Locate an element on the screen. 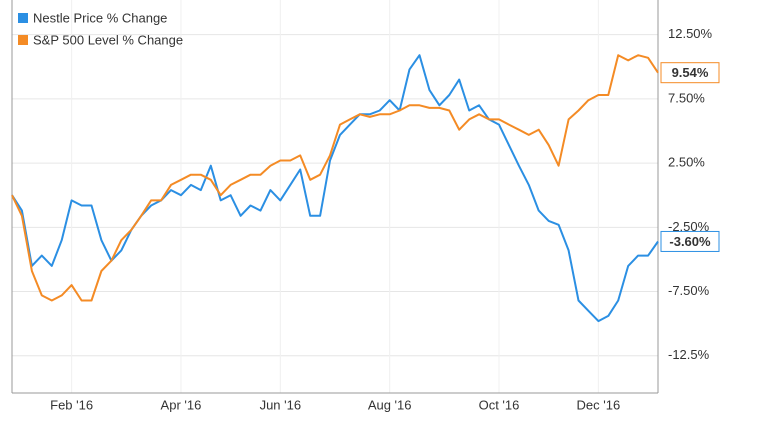  legend-label: S&P 500 Level % Change is located at coordinates (108, 39).